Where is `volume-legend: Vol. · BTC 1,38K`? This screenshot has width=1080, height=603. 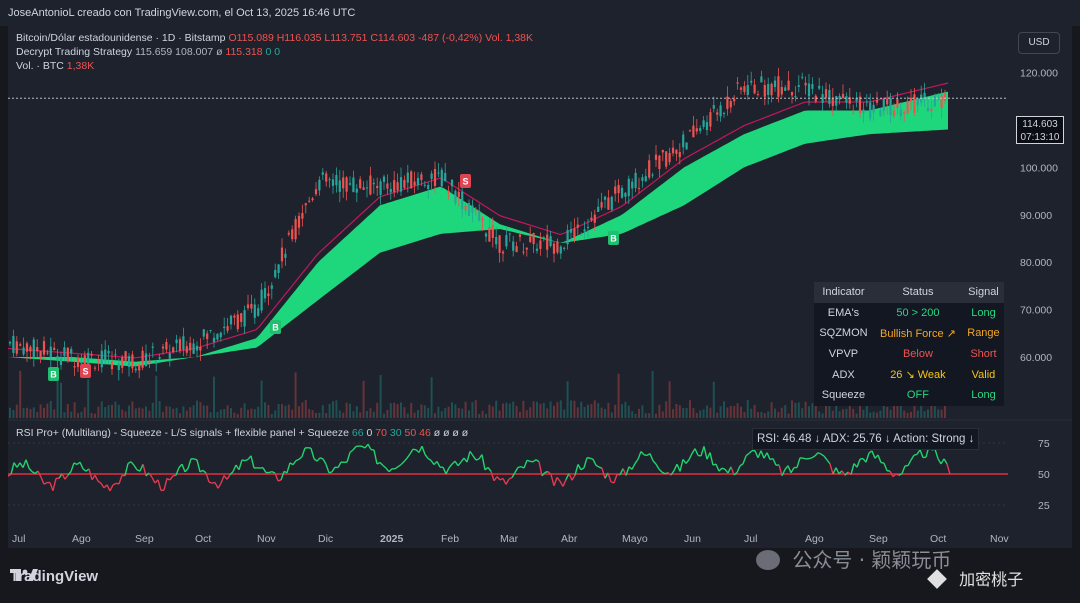
volume-legend: Vol. · BTC 1,38K is located at coordinates (55, 66).